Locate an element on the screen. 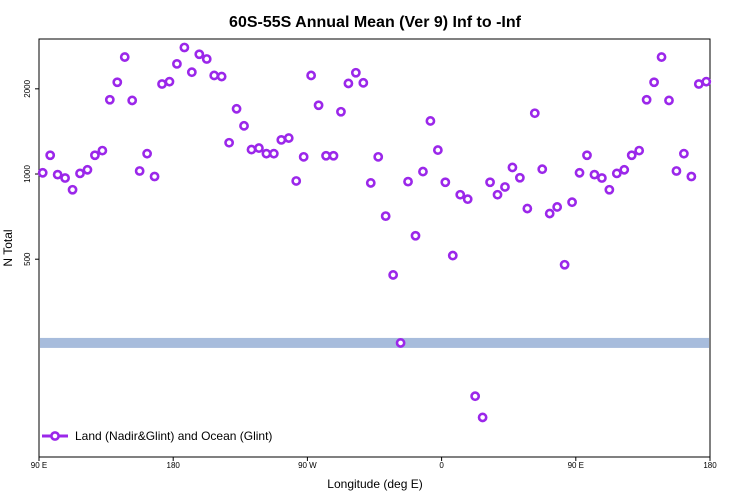  band-bar is located at coordinates (374, 342).